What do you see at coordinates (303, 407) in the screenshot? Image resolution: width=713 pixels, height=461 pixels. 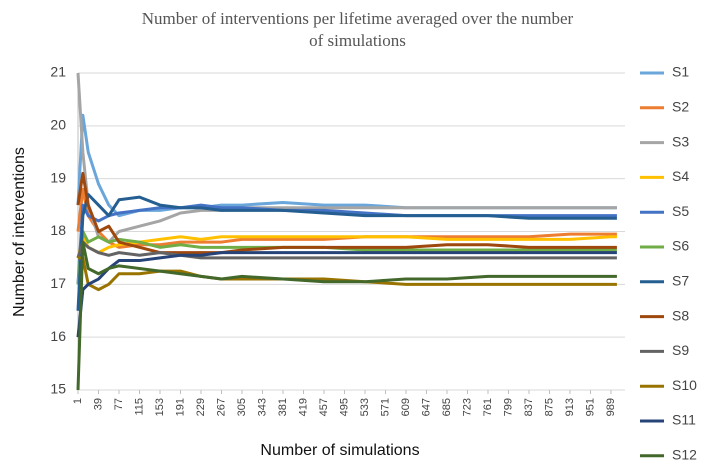 I see `x-tick-label: 419` at bounding box center [303, 407].